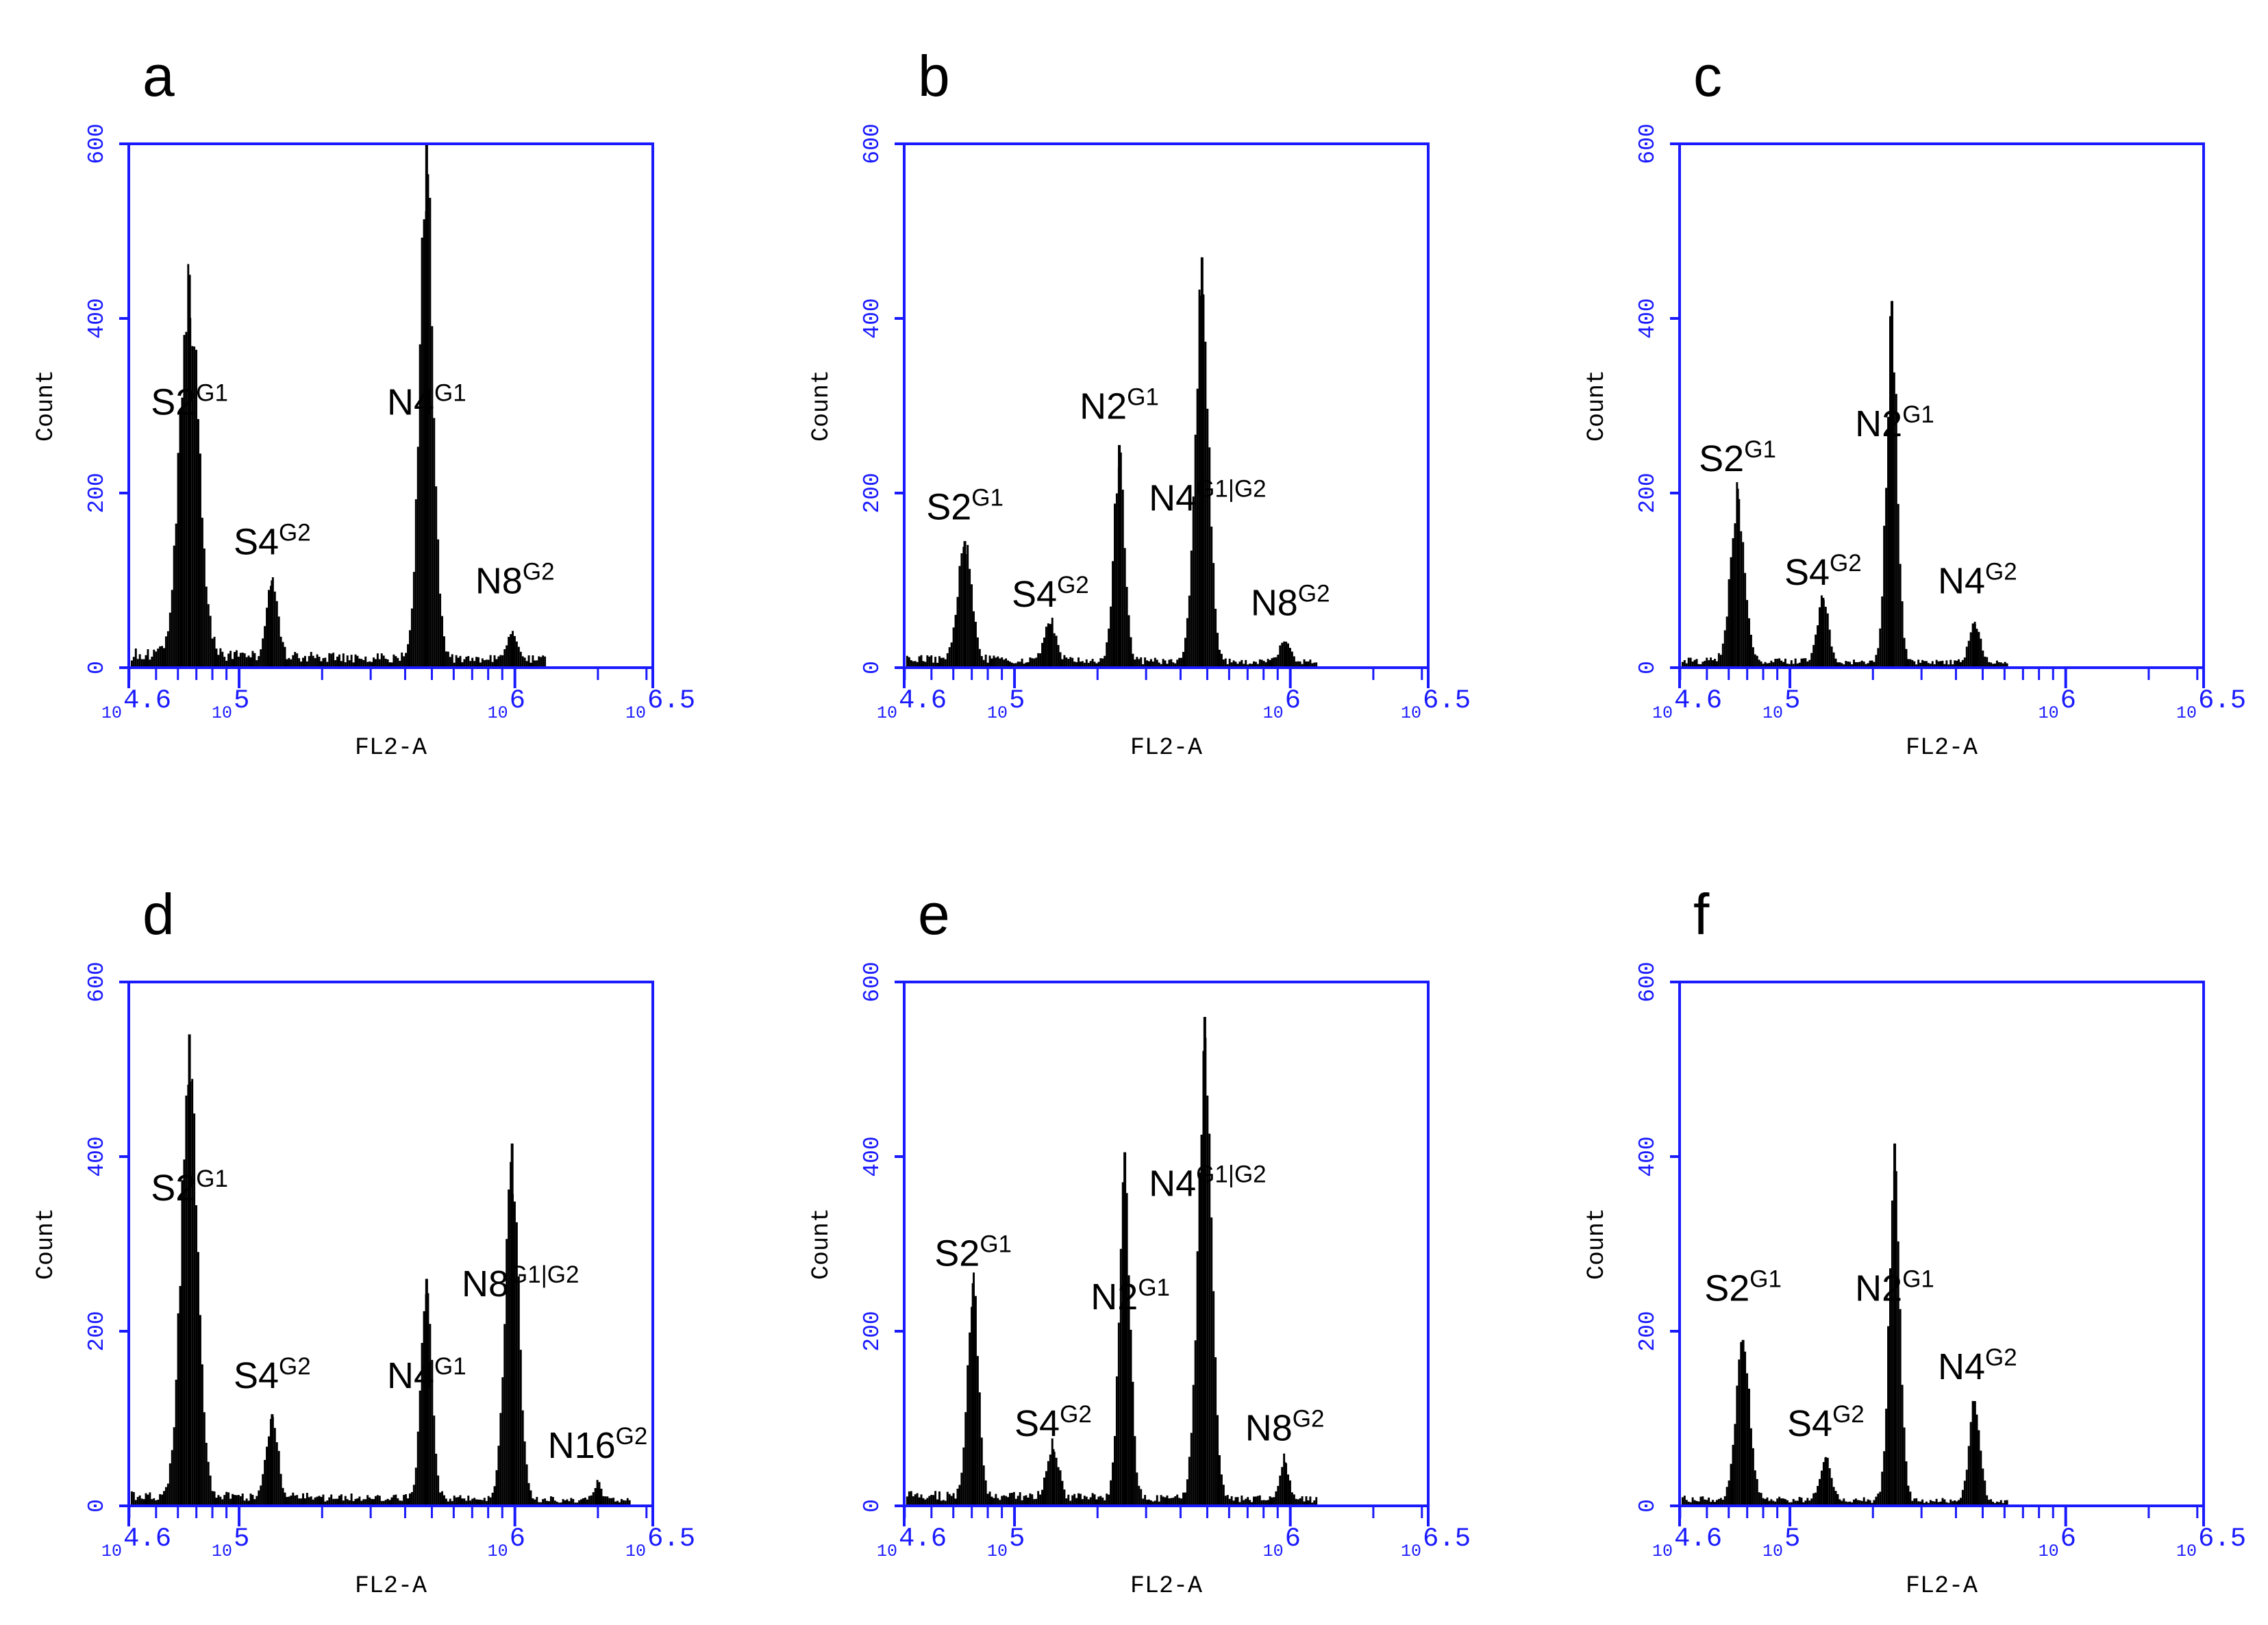 The width and height of the screenshot is (2268, 1625). Describe the element at coordinates (517, 1539) in the screenshot. I see `x-tick-exponent: 6` at that location.